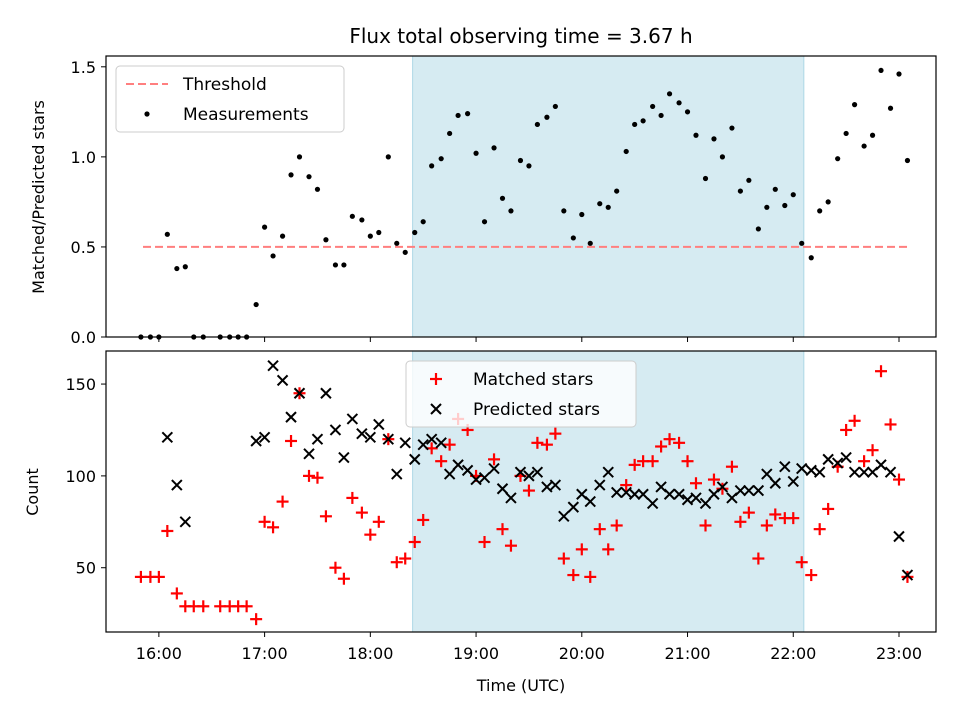 The width and height of the screenshot is (960, 720). Describe the element at coordinates (38, 197) in the screenshot. I see `top-y-axis-label: Matched/Predicted stars` at that location.